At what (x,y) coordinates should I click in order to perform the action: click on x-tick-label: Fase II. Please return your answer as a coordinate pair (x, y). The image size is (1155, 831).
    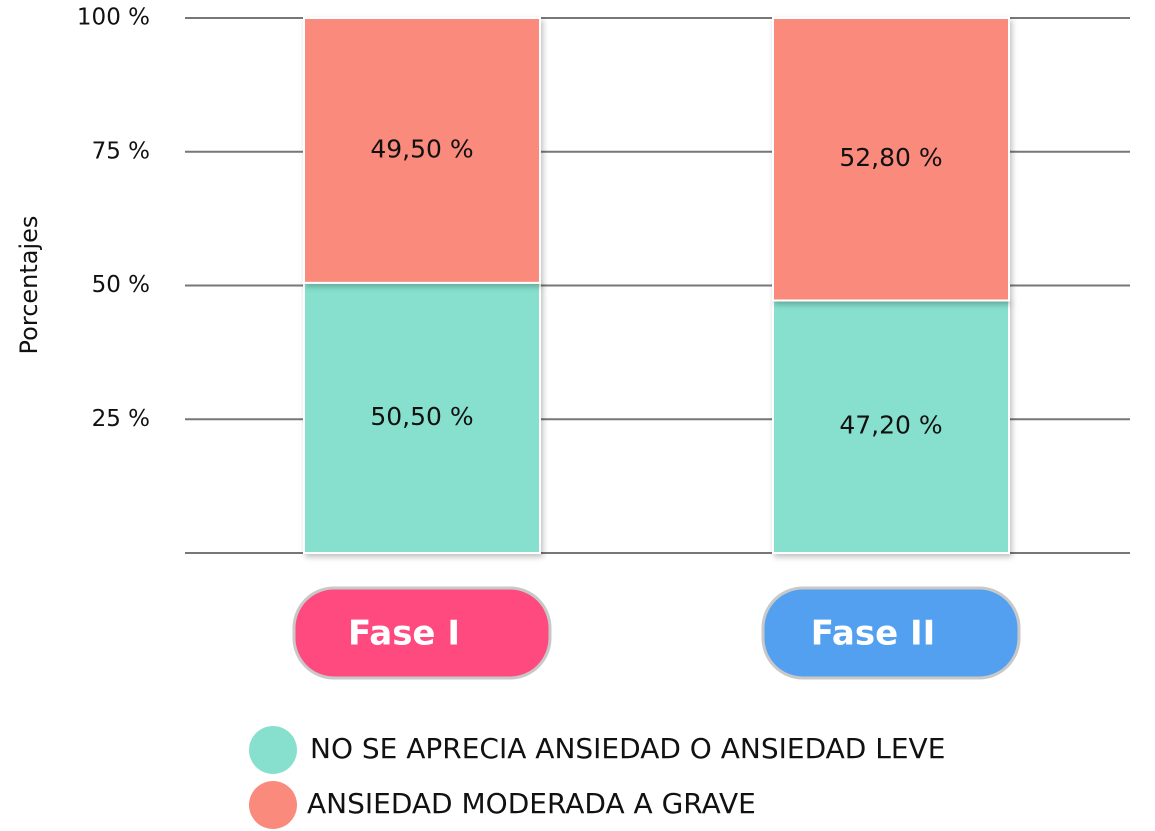
    Looking at the image, I should click on (873, 634).